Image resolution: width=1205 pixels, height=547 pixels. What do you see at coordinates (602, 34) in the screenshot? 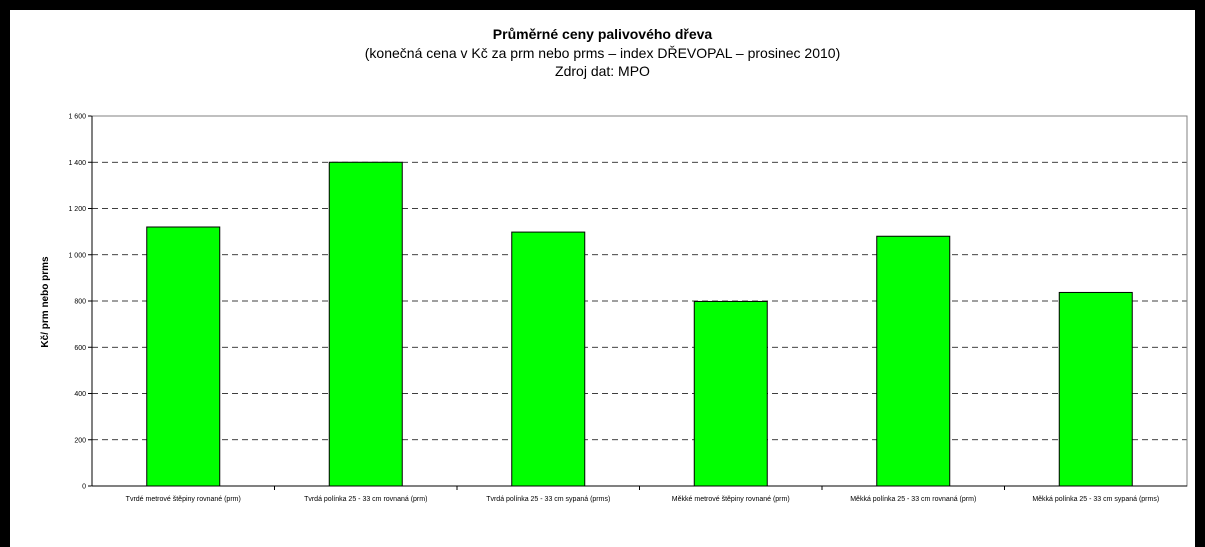
I see `chart-title: Průměrné ceny palivového dřeva` at bounding box center [602, 34].